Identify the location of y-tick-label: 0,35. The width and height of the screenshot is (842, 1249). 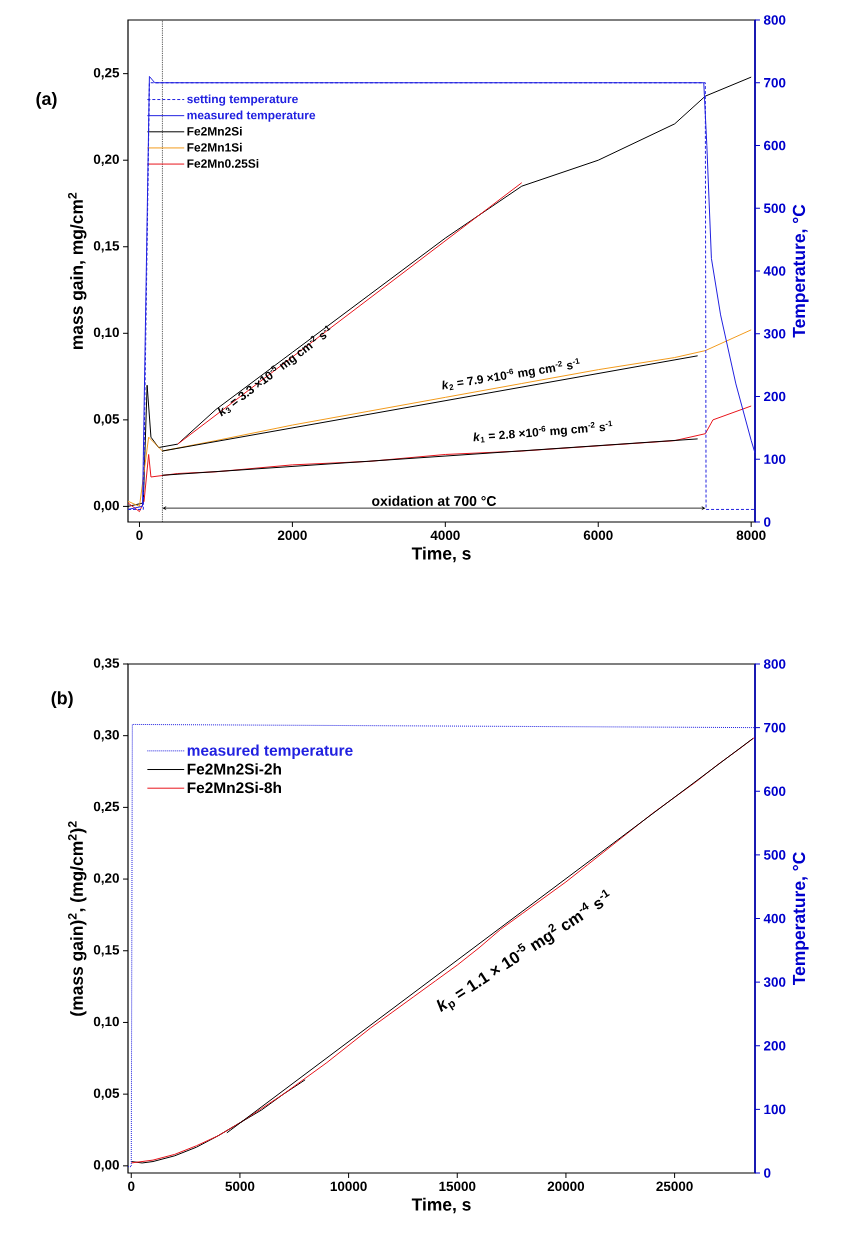
(106, 664).